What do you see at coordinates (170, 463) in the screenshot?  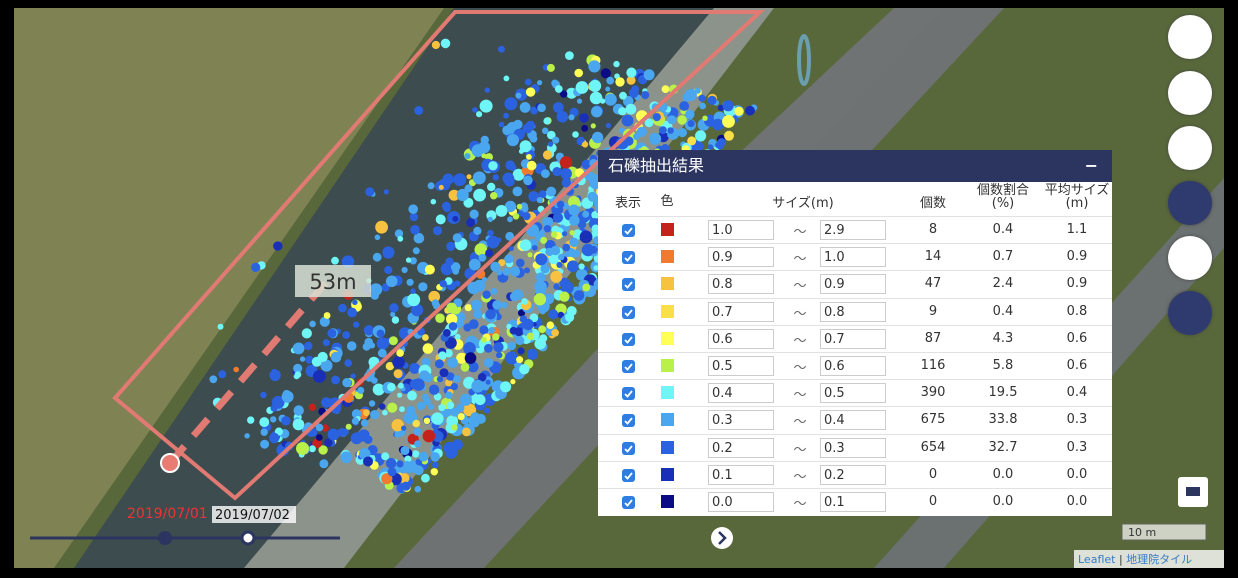 I see `distance-point` at bounding box center [170, 463].